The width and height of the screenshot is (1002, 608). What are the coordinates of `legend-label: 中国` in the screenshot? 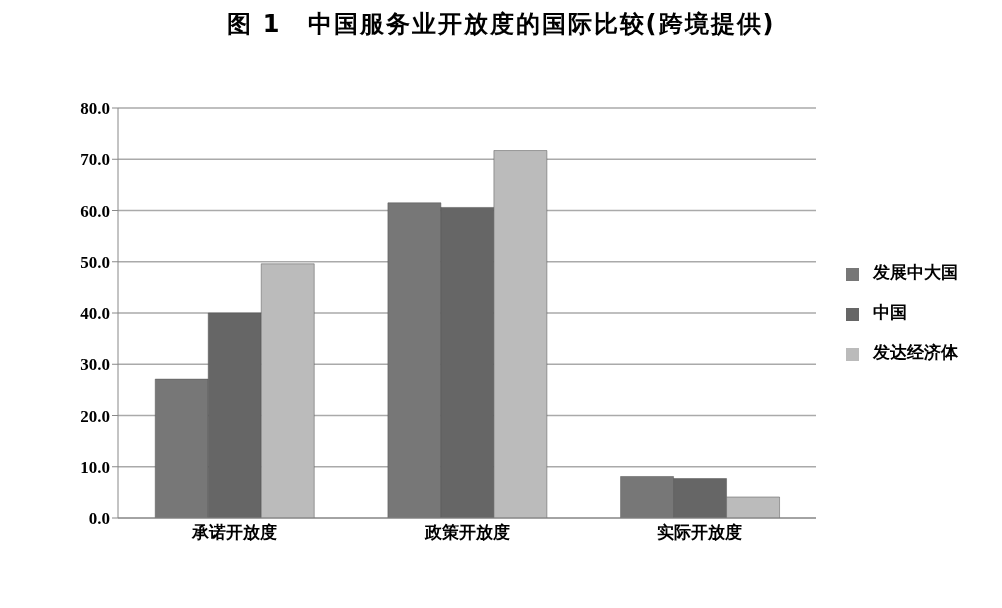 It's located at (890, 312).